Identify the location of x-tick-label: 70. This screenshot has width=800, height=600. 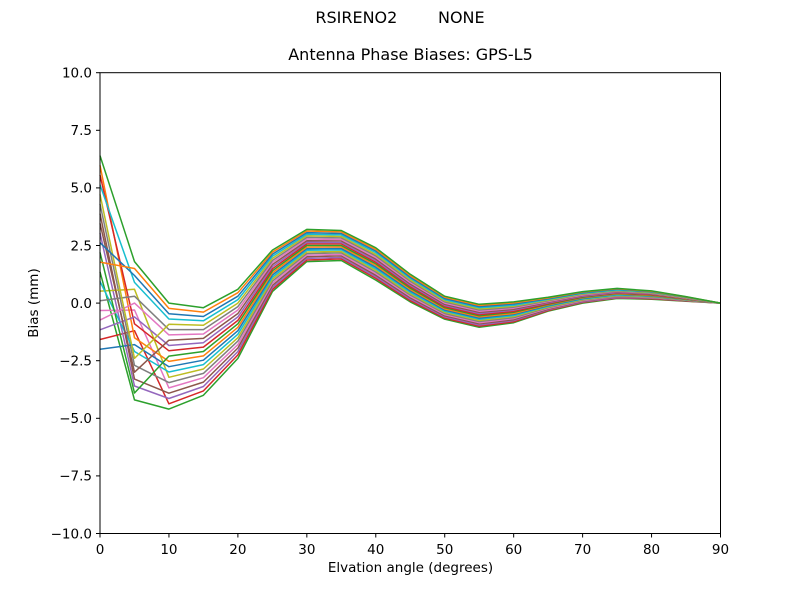
(582, 550).